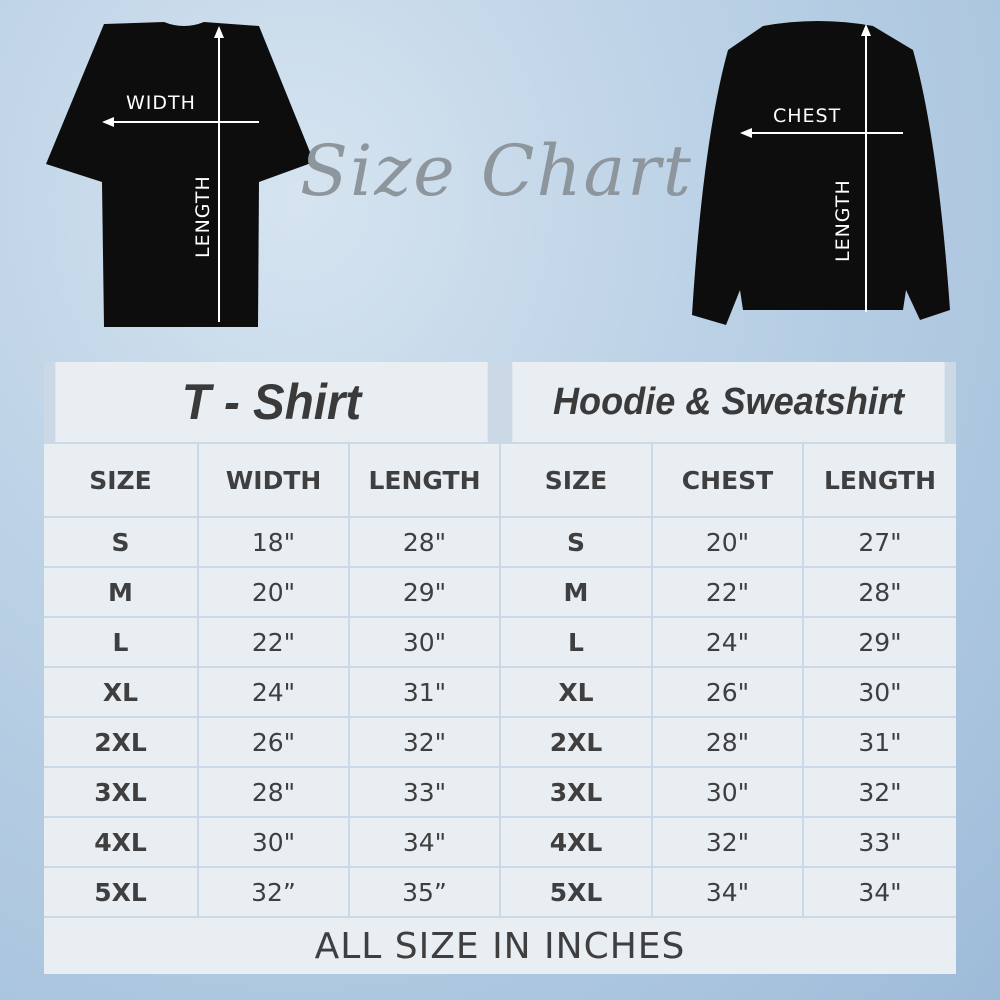 This screenshot has width=1000, height=1000. I want to click on tshirt-size-cell: 5XL, so click(120, 892).